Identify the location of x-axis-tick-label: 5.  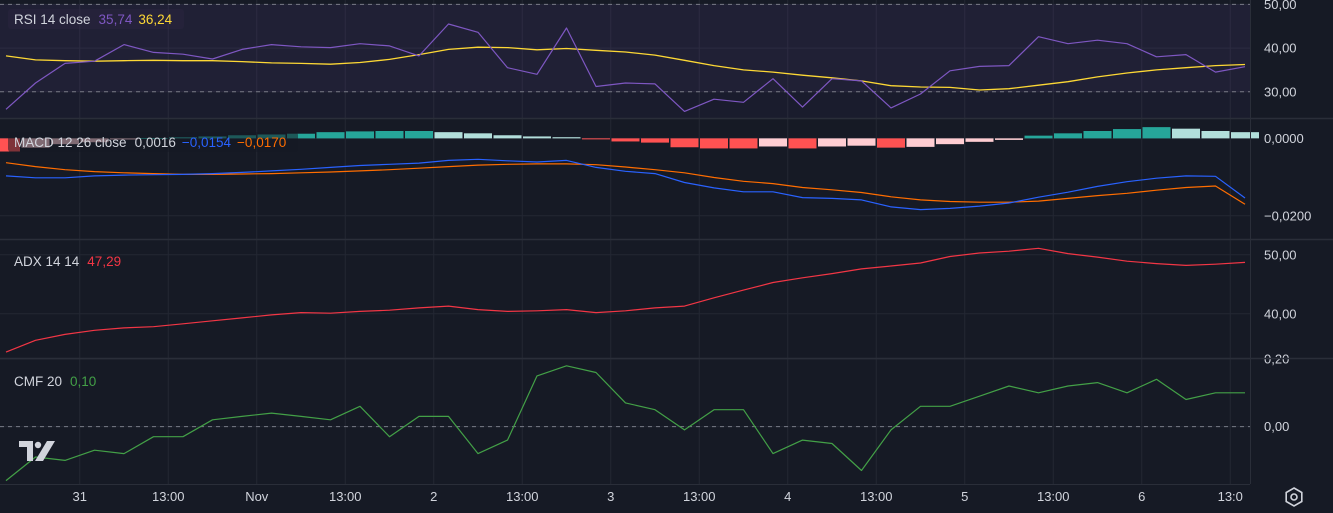
(964, 496).